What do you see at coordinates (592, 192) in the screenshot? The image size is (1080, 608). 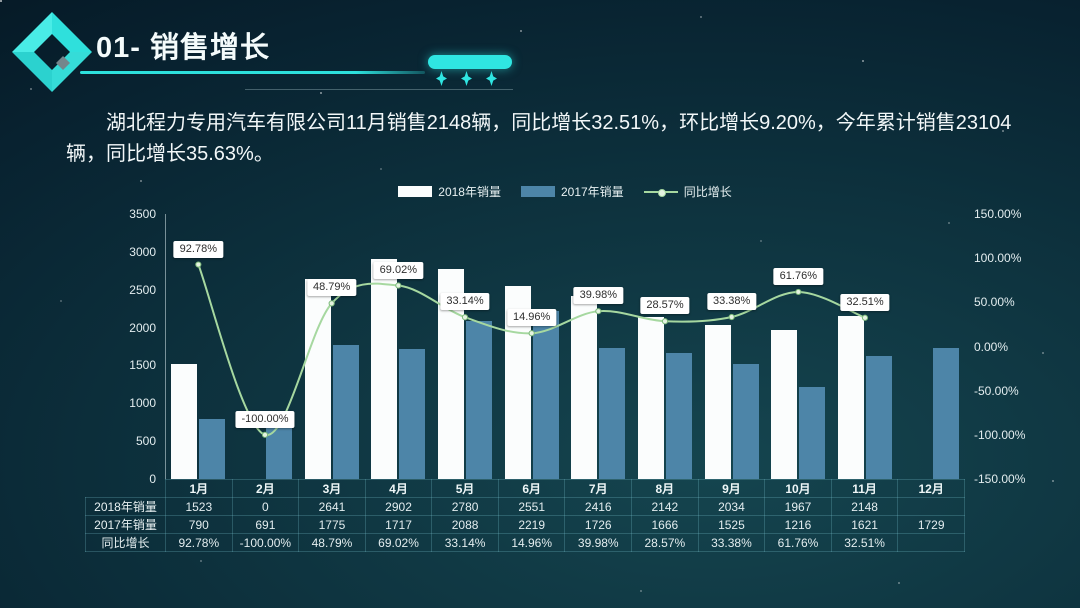 I see `legend-label: 2017年销量` at bounding box center [592, 192].